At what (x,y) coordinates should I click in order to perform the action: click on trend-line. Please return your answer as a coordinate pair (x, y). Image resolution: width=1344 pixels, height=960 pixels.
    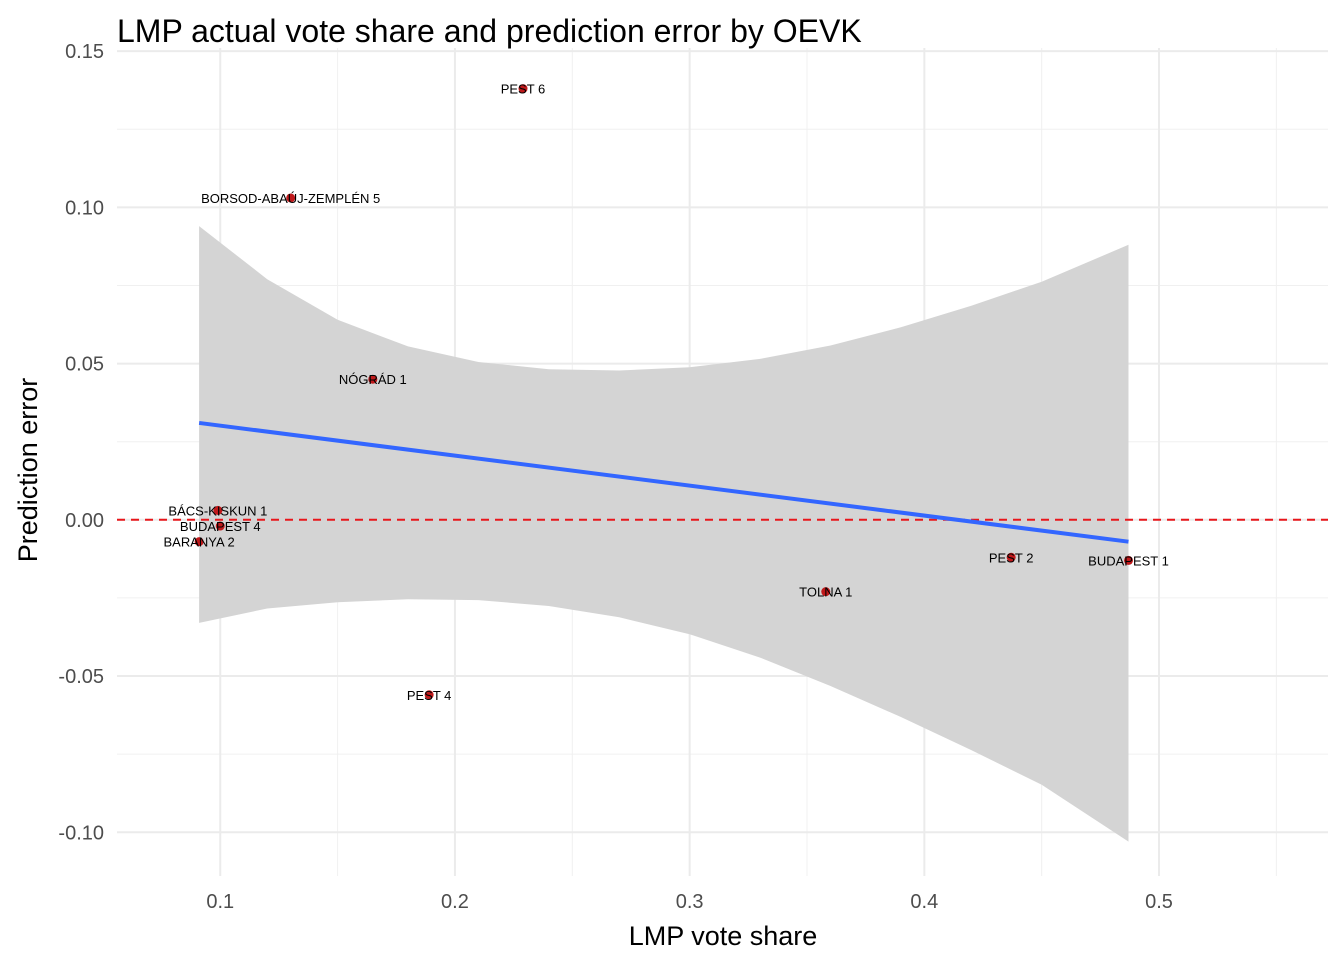
    Looking at the image, I should click on (663, 482).